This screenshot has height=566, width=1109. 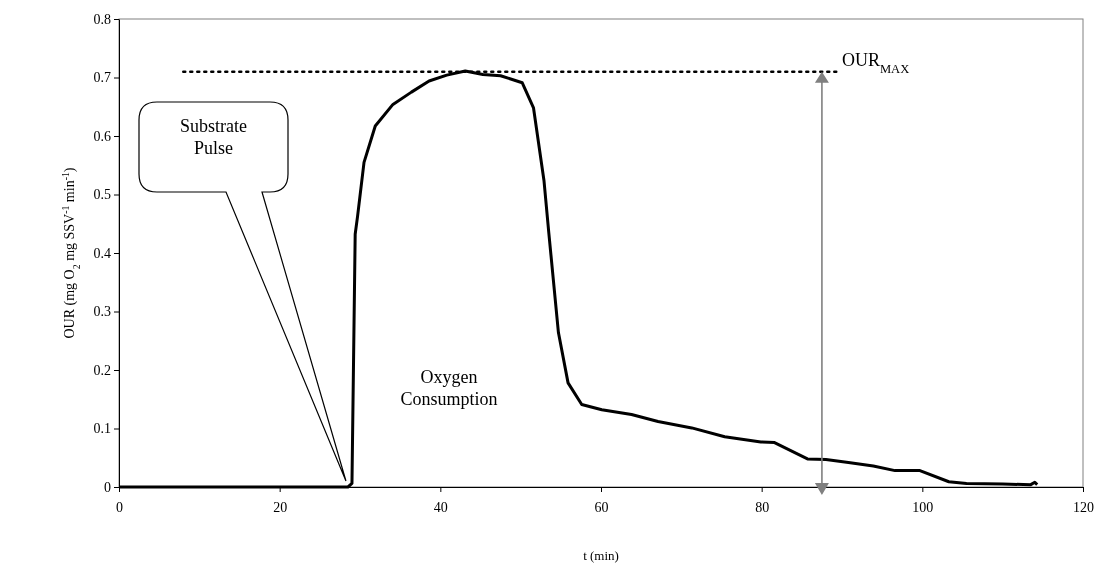 I want to click on annotation: Substrate Pulse, so click(x=213, y=137).